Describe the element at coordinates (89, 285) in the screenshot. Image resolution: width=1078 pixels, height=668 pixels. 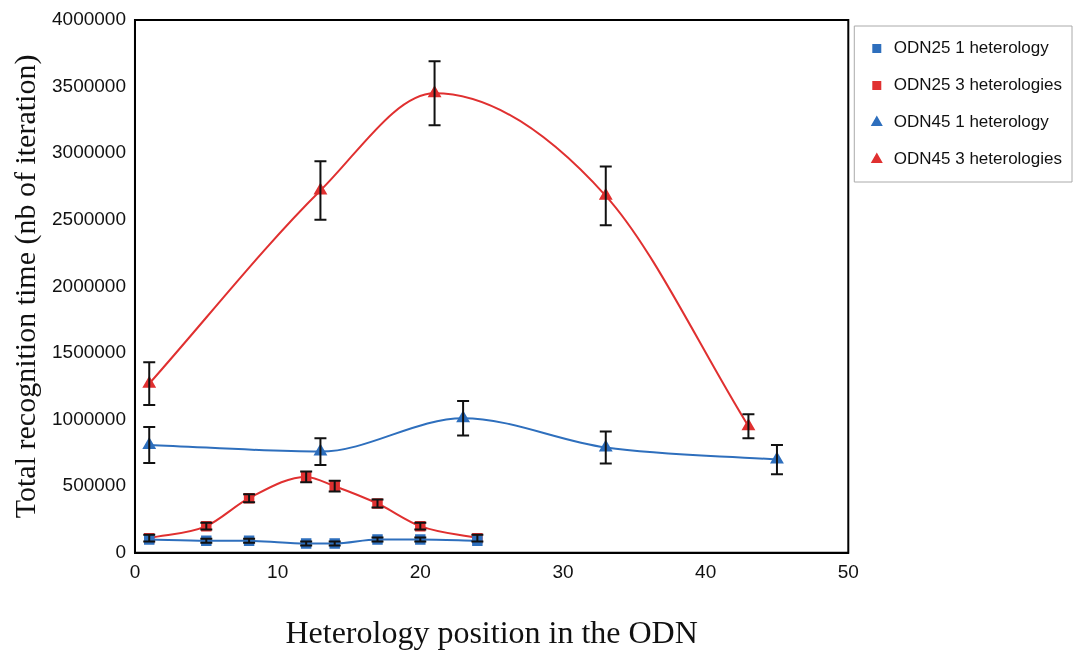
I see `y-tick-label: 2000000` at that location.